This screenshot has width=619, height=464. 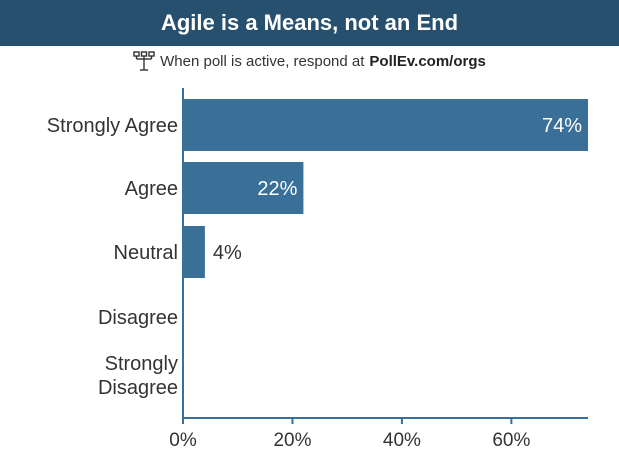 I want to click on bar-value-label: 22%, so click(x=277, y=189).